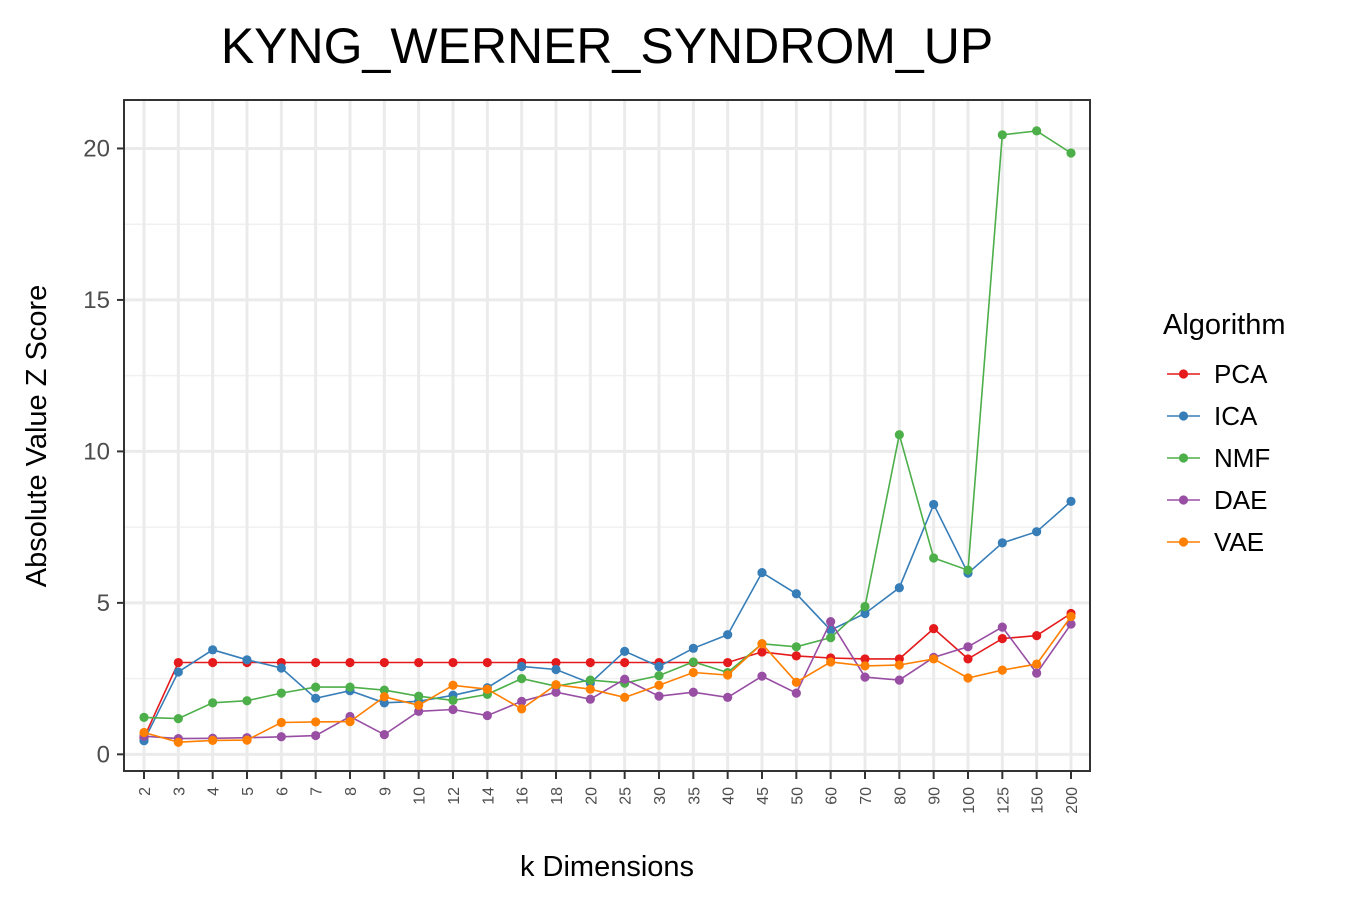 This screenshot has height=900, width=1350. What do you see at coordinates (385, 791) in the screenshot?
I see `x-tick-label: 9` at bounding box center [385, 791].